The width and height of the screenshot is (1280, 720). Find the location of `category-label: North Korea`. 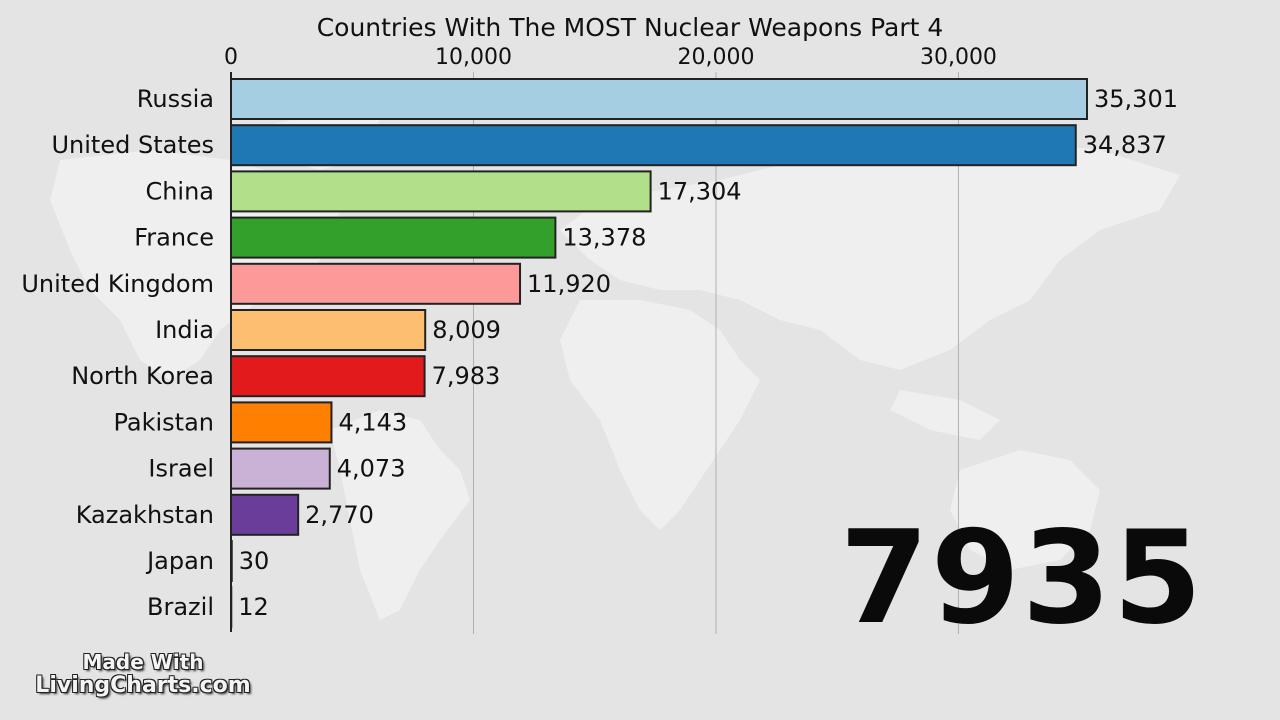

category-label: North Korea is located at coordinates (142, 376).